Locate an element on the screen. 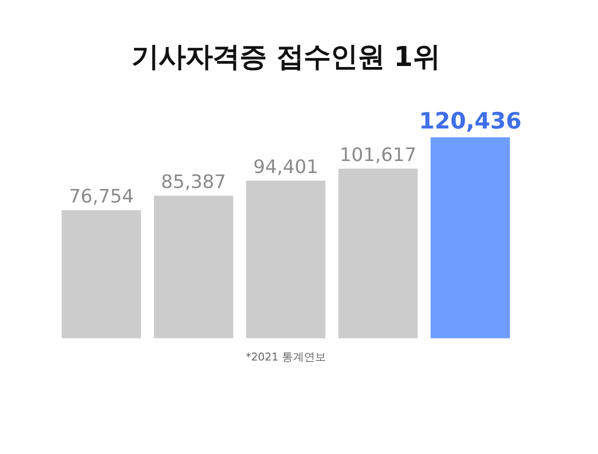 Image resolution: width=598 pixels, height=454 pixels. data-label: 85,387 is located at coordinates (193, 182).